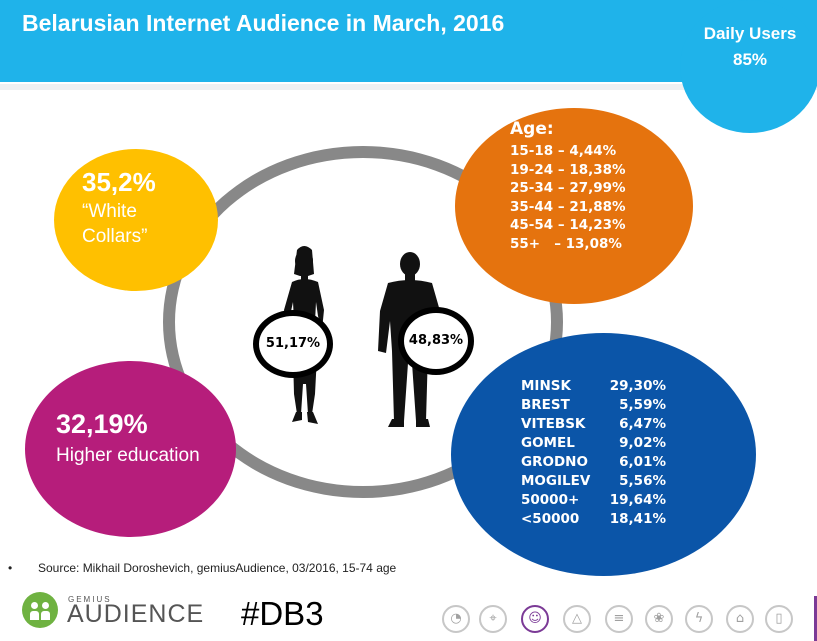 The width and height of the screenshot is (817, 641). Describe the element at coordinates (563, 151) in the screenshot. I see `age-row: 15-18 – 4,44%` at that location.